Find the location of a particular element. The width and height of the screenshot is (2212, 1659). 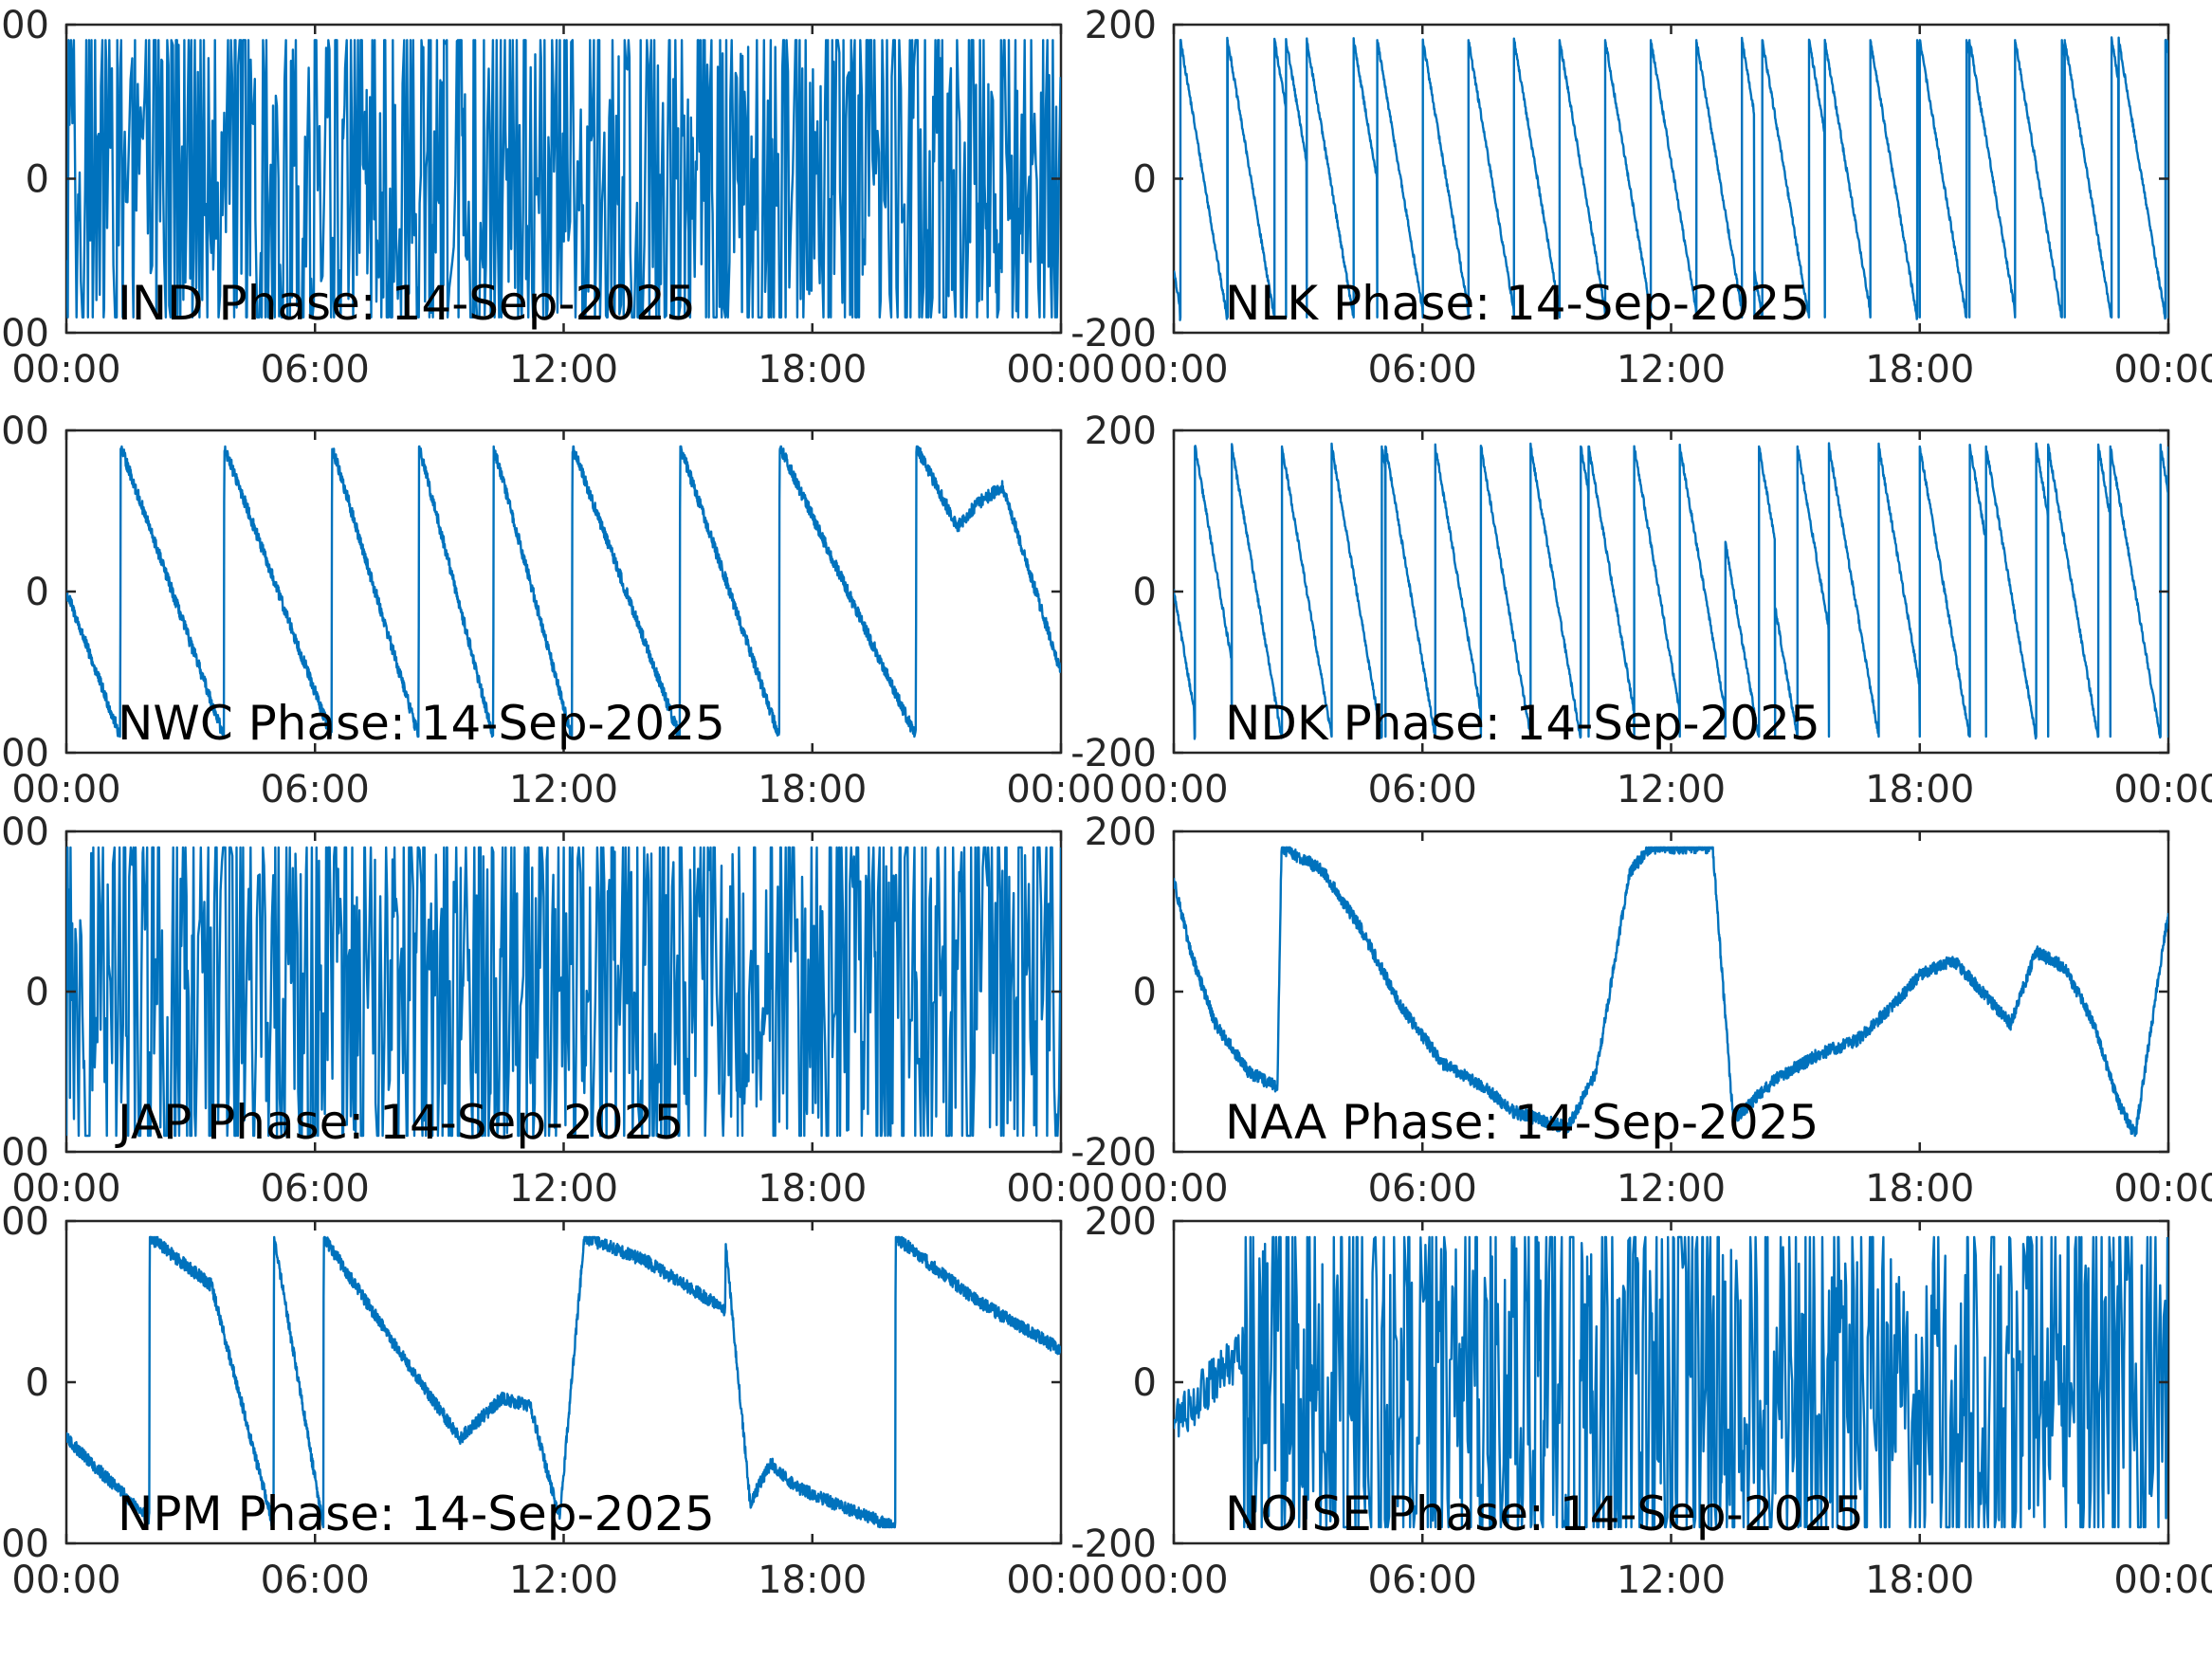

panel-label: NPM Phase: 14-Sep-2025 is located at coordinates (416, 1513).